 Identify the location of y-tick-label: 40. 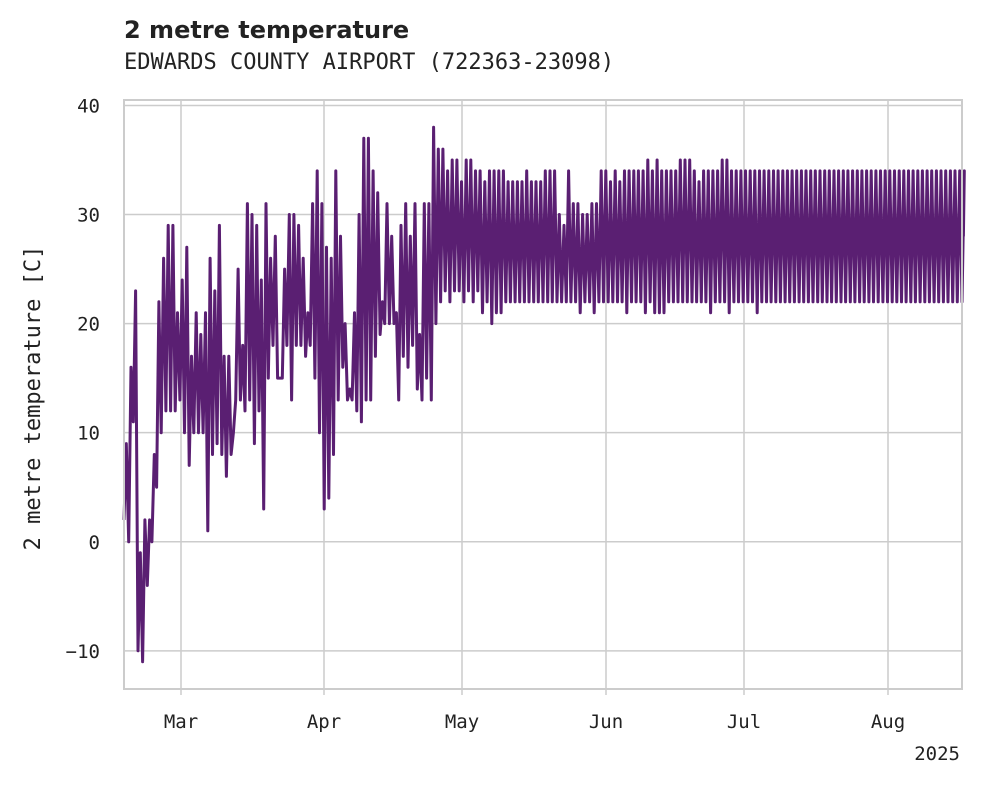
(88, 106).